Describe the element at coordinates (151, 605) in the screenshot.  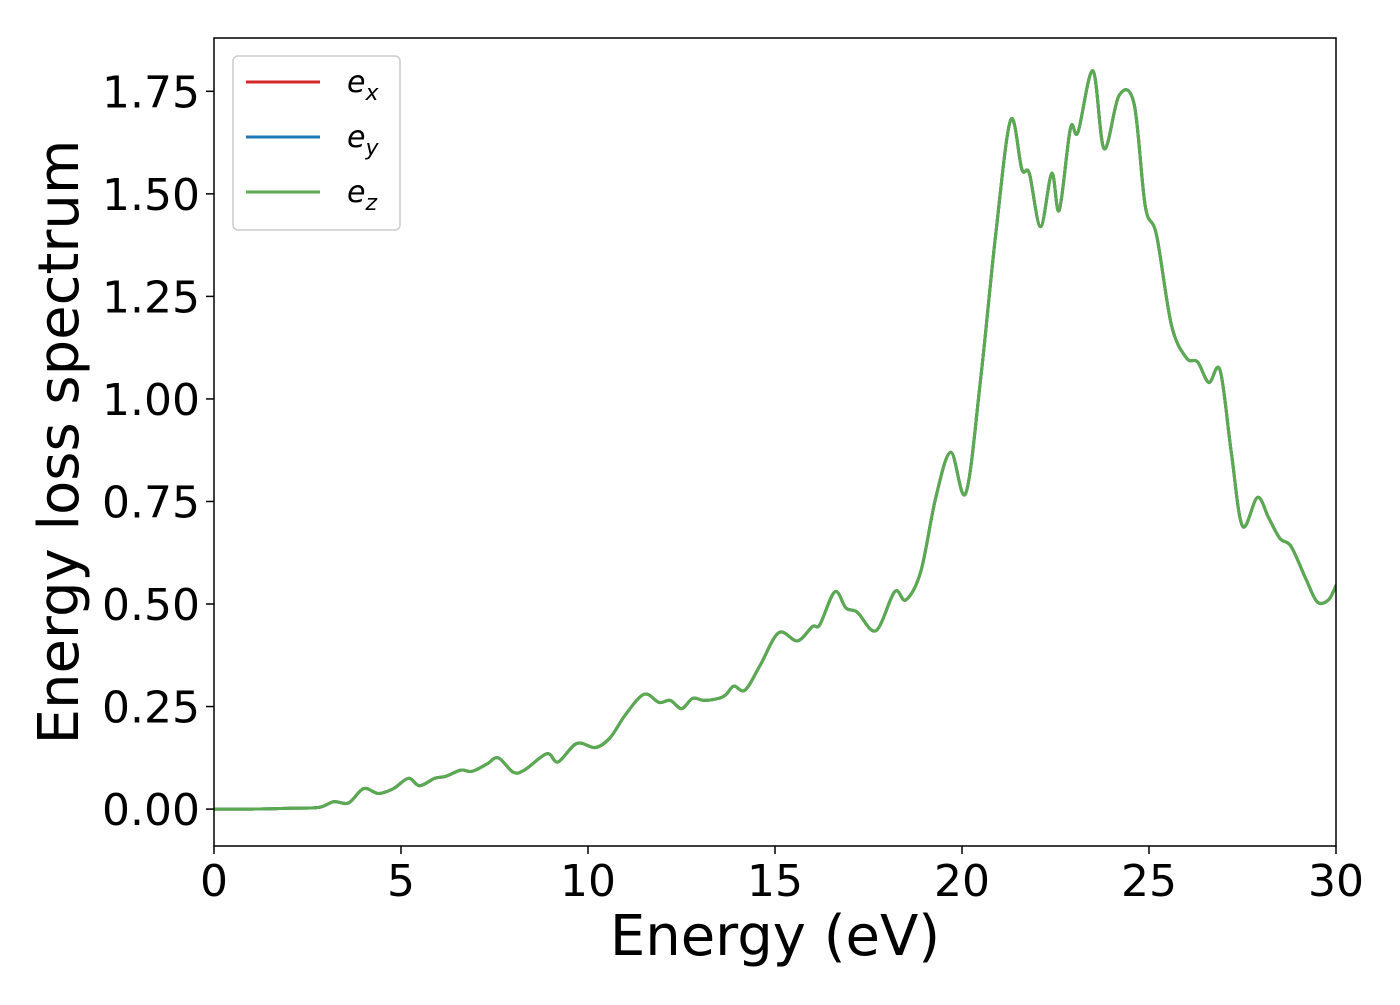
I see `y-tick-label: 0.50` at that location.